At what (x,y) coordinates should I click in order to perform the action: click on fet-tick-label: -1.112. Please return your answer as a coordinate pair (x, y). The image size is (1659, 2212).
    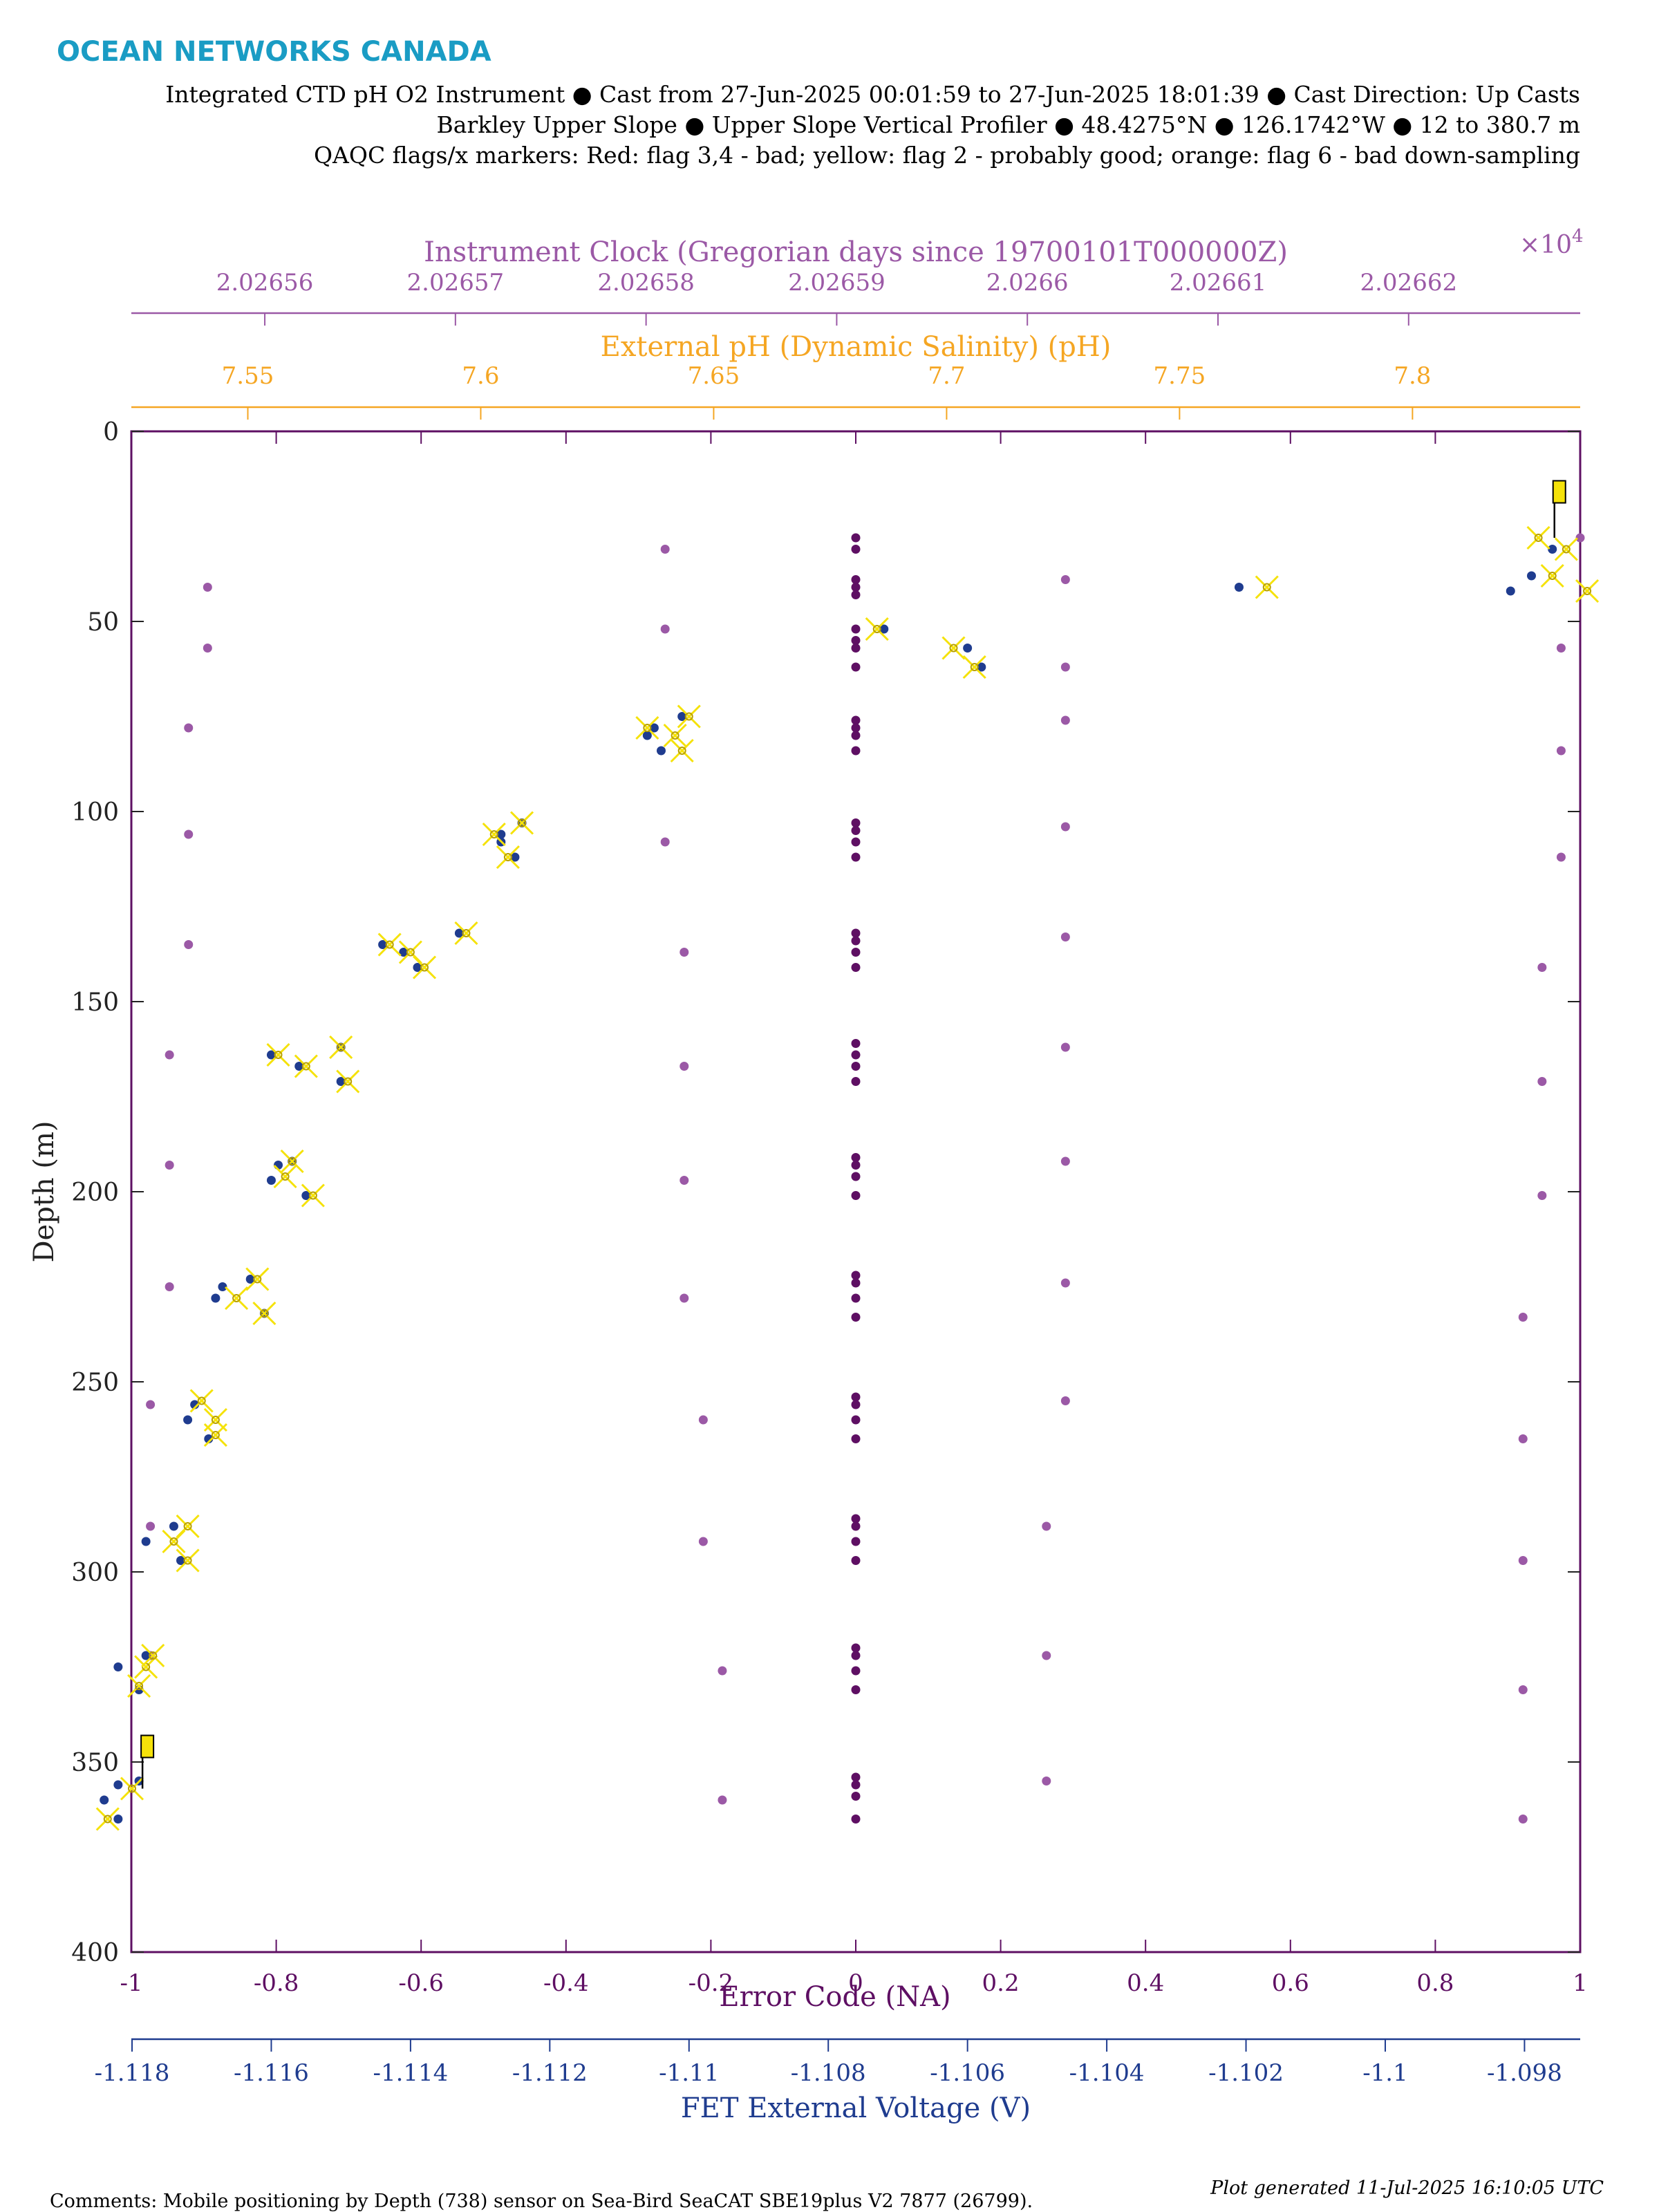
    Looking at the image, I should click on (550, 2073).